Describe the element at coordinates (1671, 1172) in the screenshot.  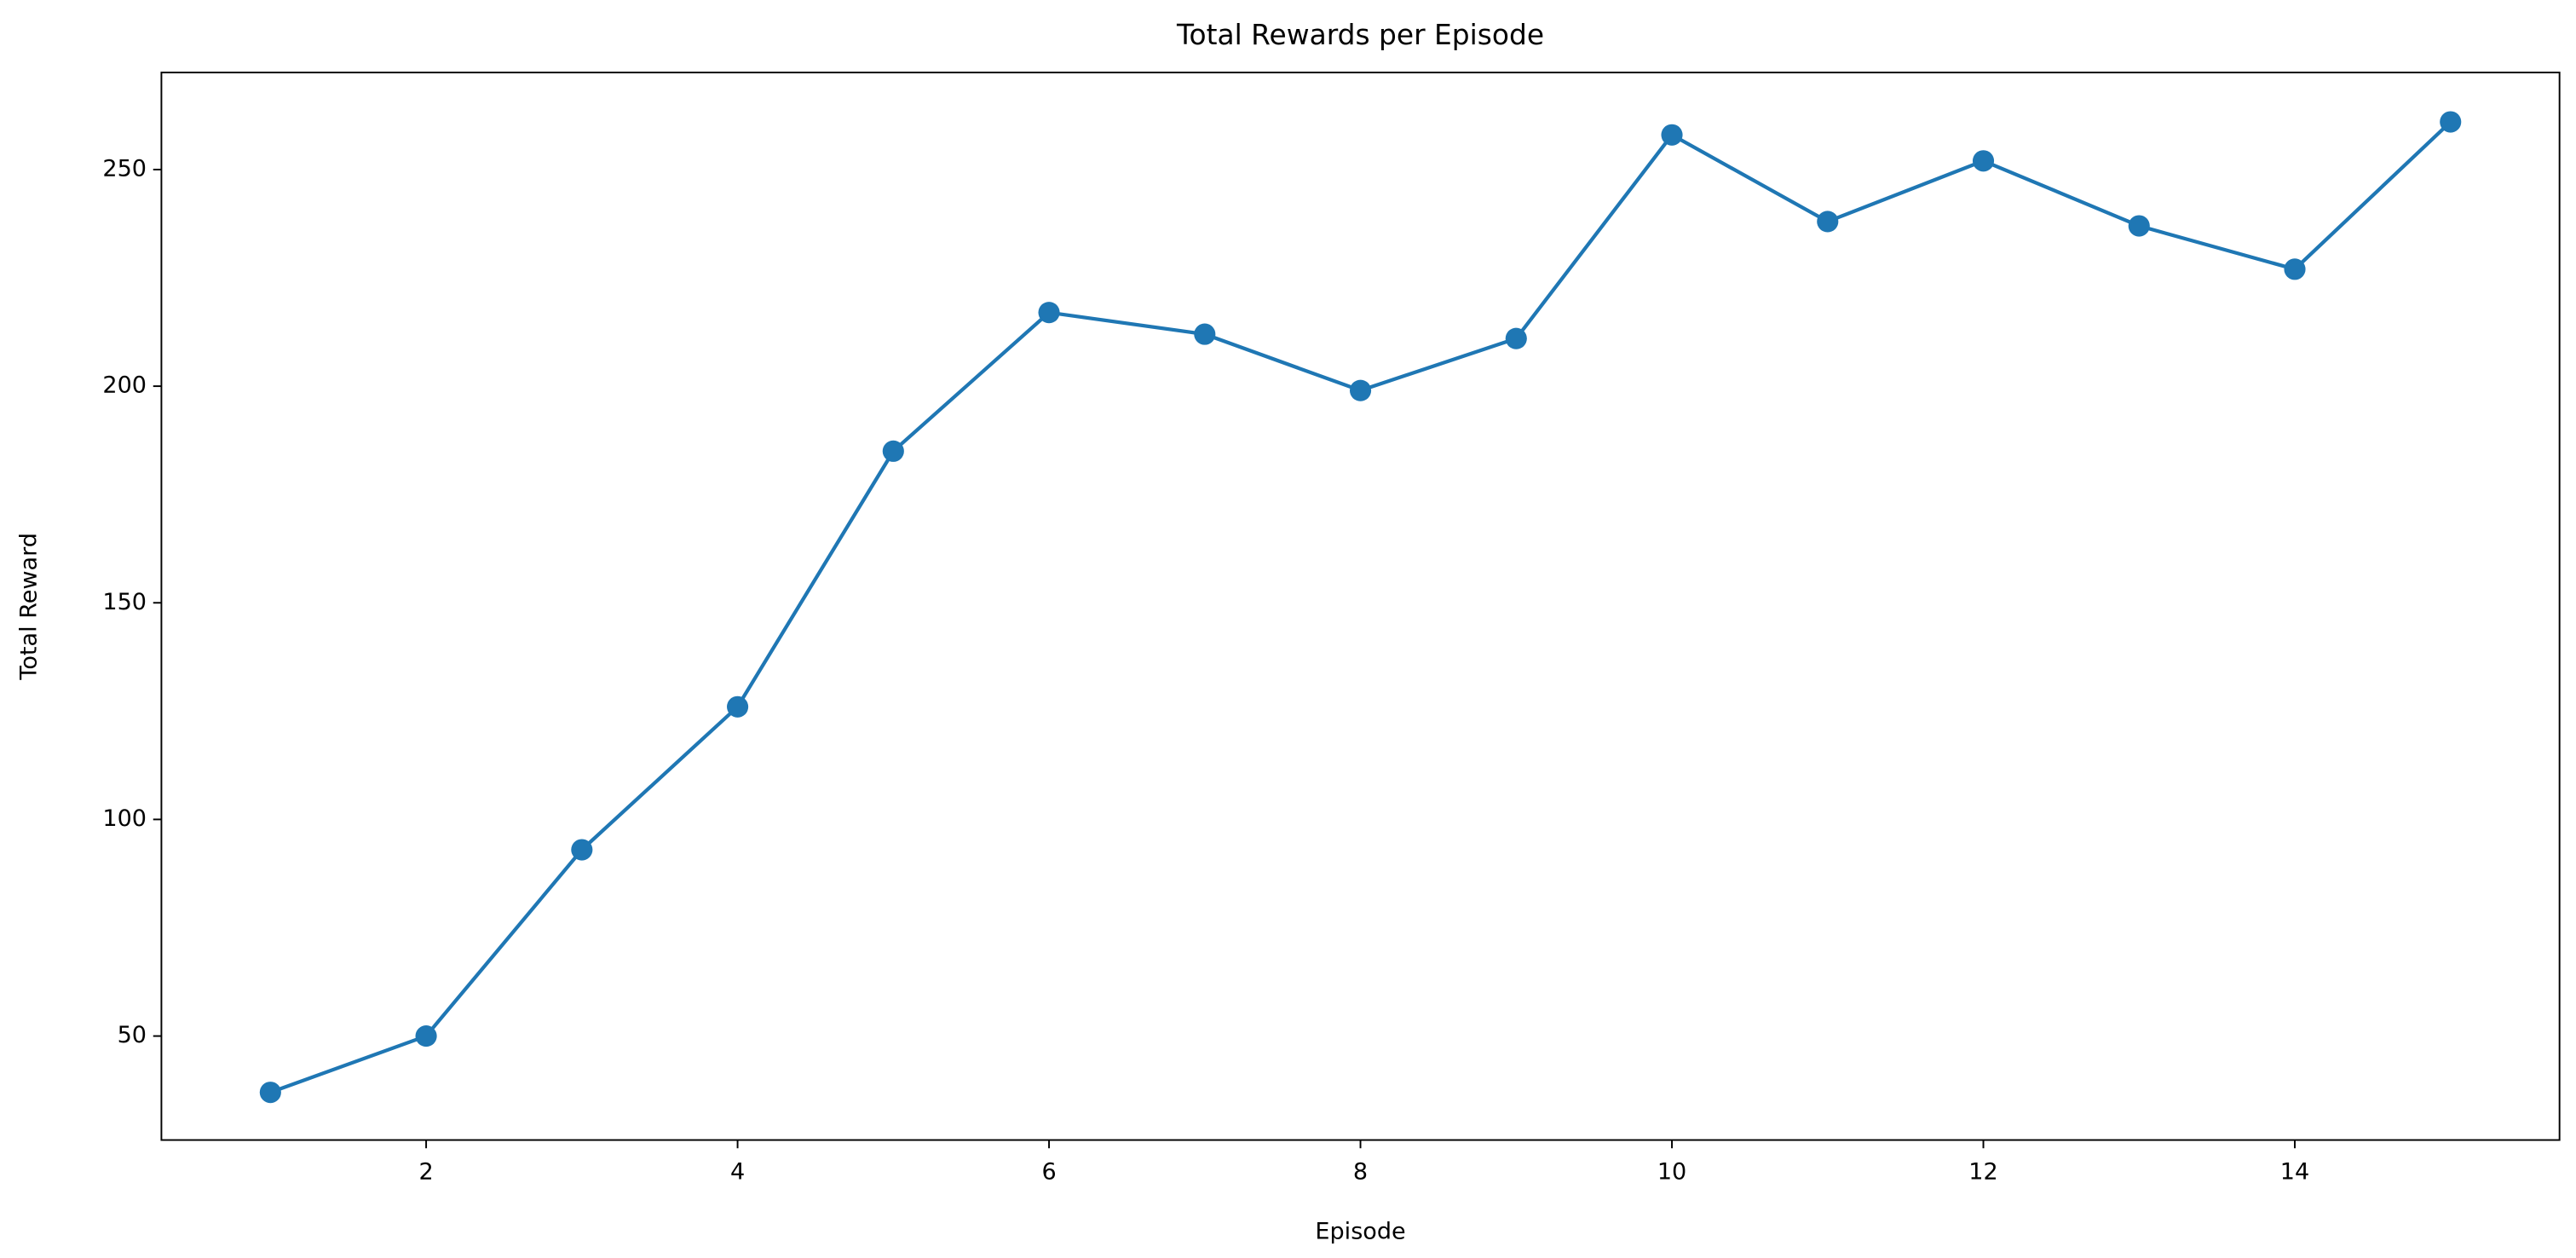
I see `x-tick-label: 10` at that location.